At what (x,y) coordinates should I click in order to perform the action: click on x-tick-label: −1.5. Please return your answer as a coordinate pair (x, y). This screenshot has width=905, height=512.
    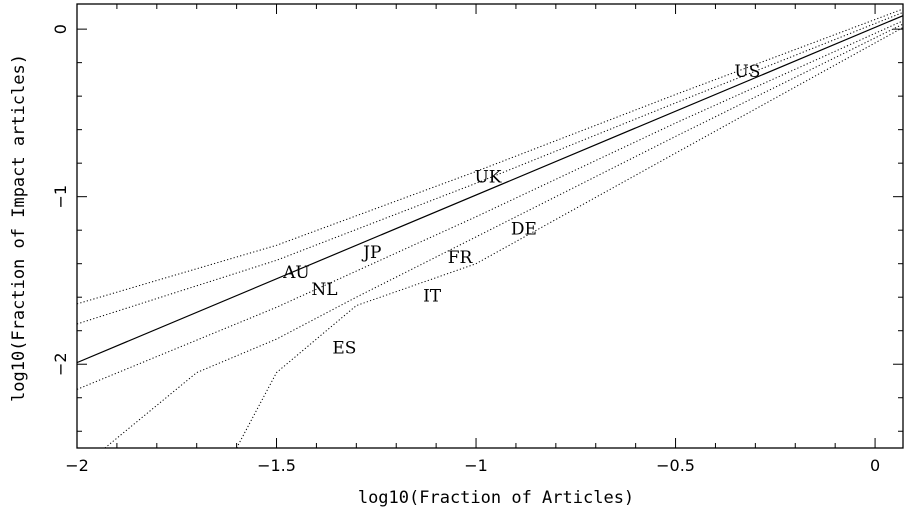
    Looking at the image, I should click on (276, 465).